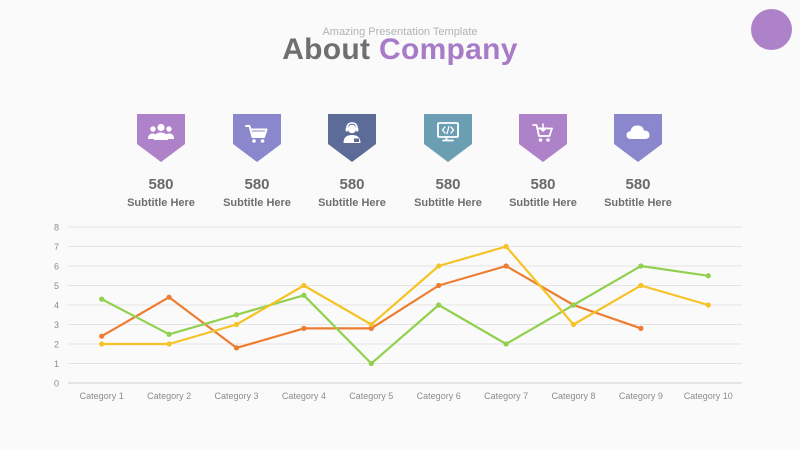 The width and height of the screenshot is (800, 450). I want to click on y-tick-label: 5, so click(56, 286).